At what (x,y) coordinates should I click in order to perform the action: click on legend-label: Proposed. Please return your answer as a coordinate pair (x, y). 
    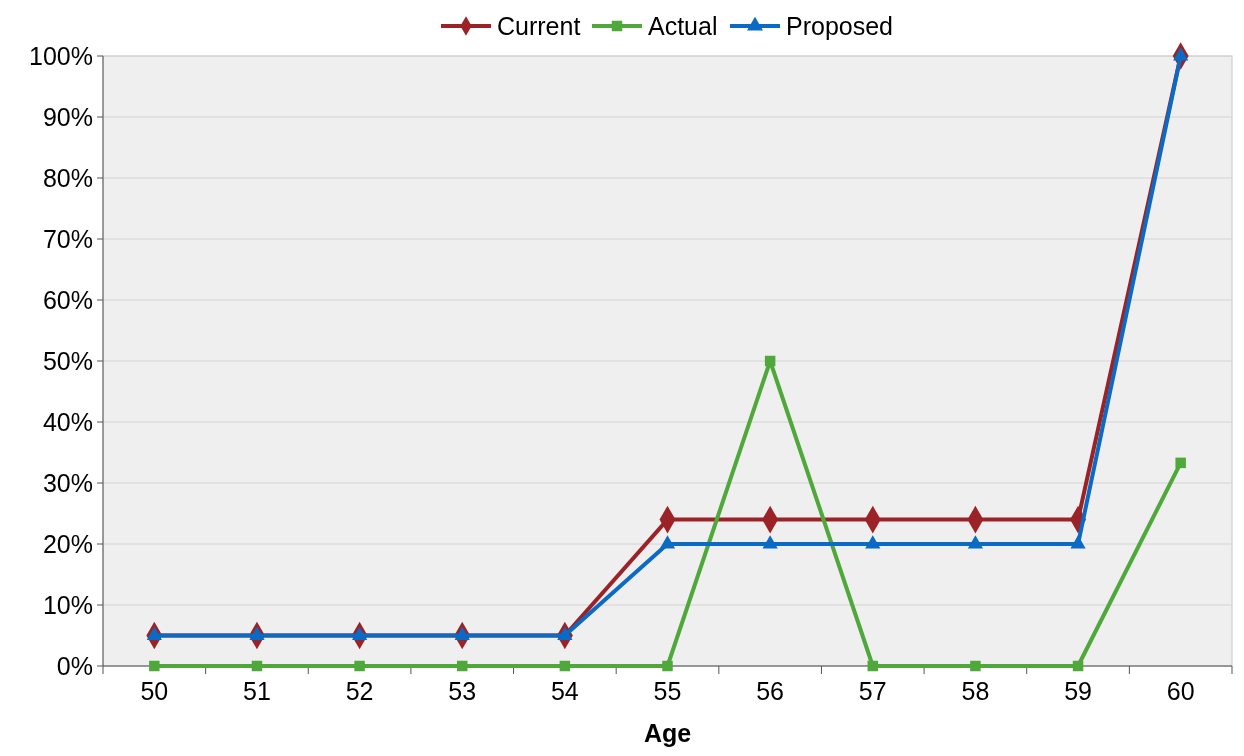
    Looking at the image, I should click on (840, 25).